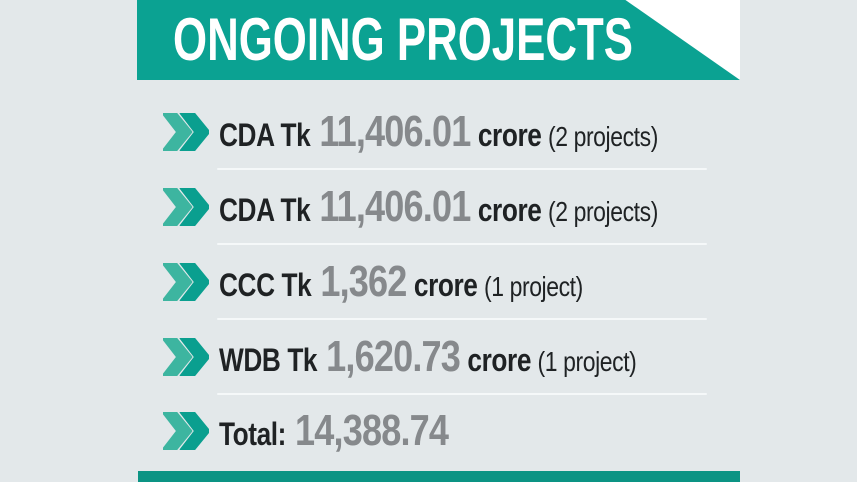  Describe the element at coordinates (439, 476) in the screenshot. I see `footer-accent-bar` at that location.